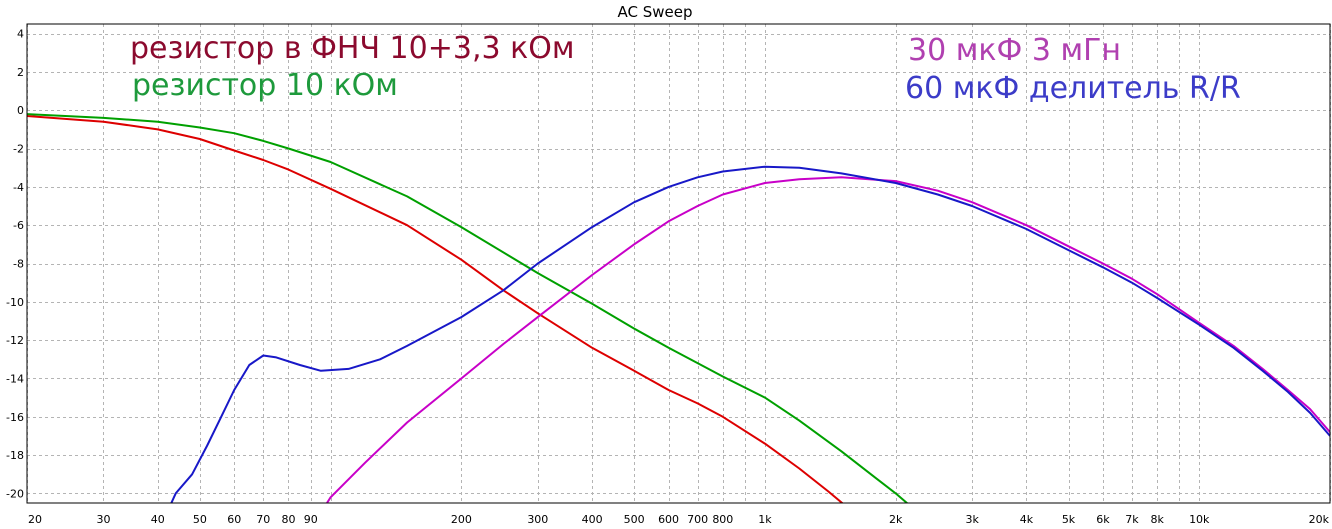 The height and width of the screenshot is (529, 1332). What do you see at coordinates (15, 455) in the screenshot?
I see `y-tick-label: -18` at bounding box center [15, 455].